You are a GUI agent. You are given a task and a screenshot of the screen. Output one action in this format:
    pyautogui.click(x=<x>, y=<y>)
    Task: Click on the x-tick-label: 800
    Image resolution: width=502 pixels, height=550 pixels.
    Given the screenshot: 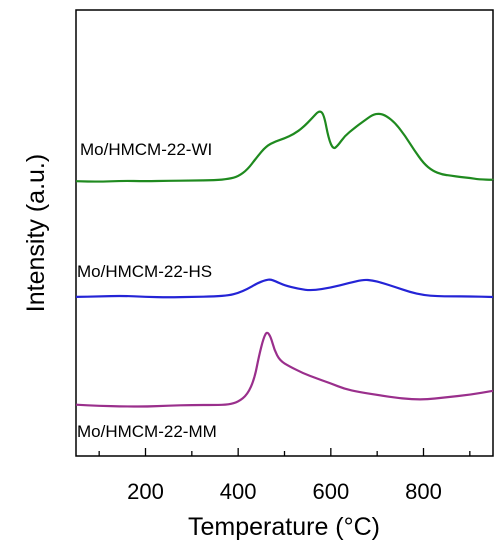 What is the action you would take?
    pyautogui.click(x=423, y=491)
    